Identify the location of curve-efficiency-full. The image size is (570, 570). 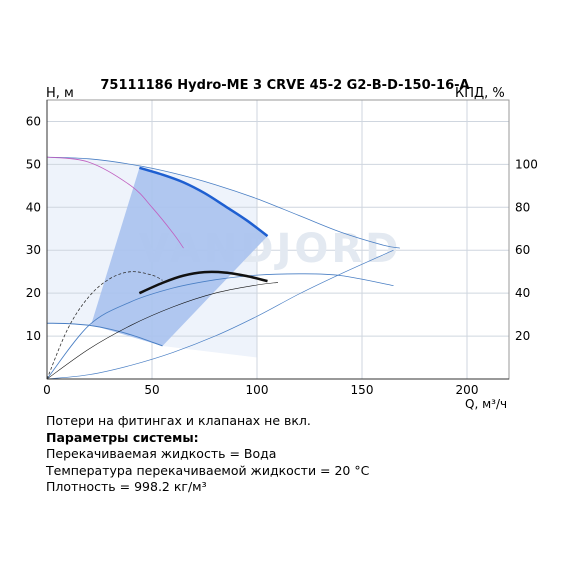
(220, 326).